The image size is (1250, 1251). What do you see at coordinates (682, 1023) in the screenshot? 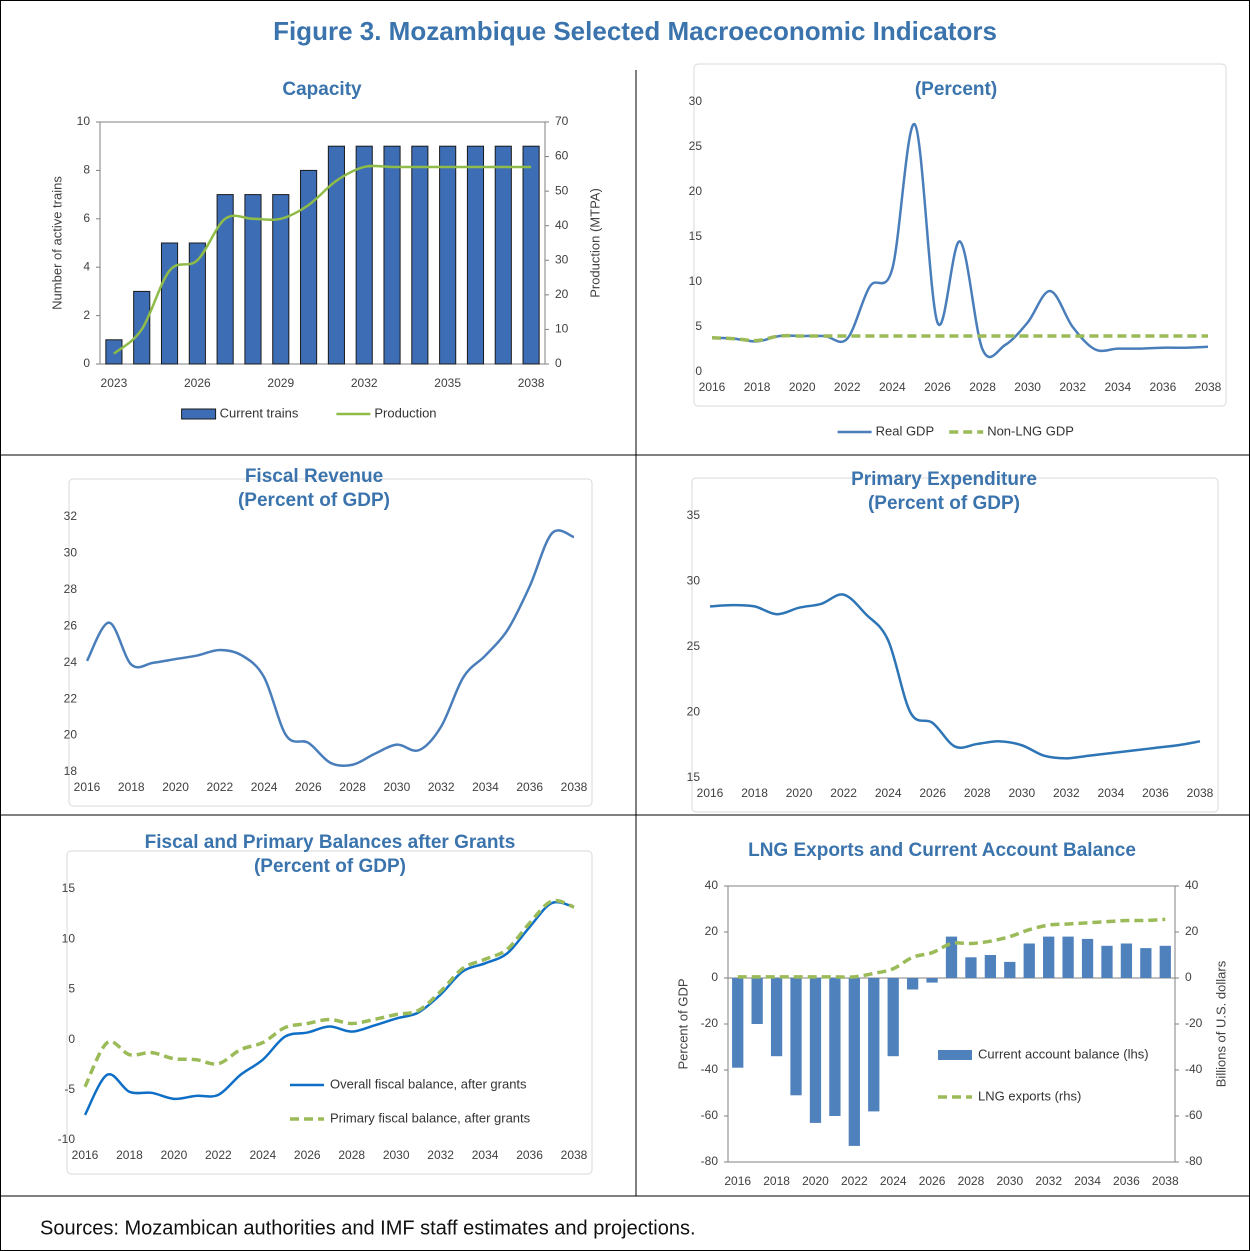
I see `y-axis-label: Percent of GDP` at bounding box center [682, 1023].